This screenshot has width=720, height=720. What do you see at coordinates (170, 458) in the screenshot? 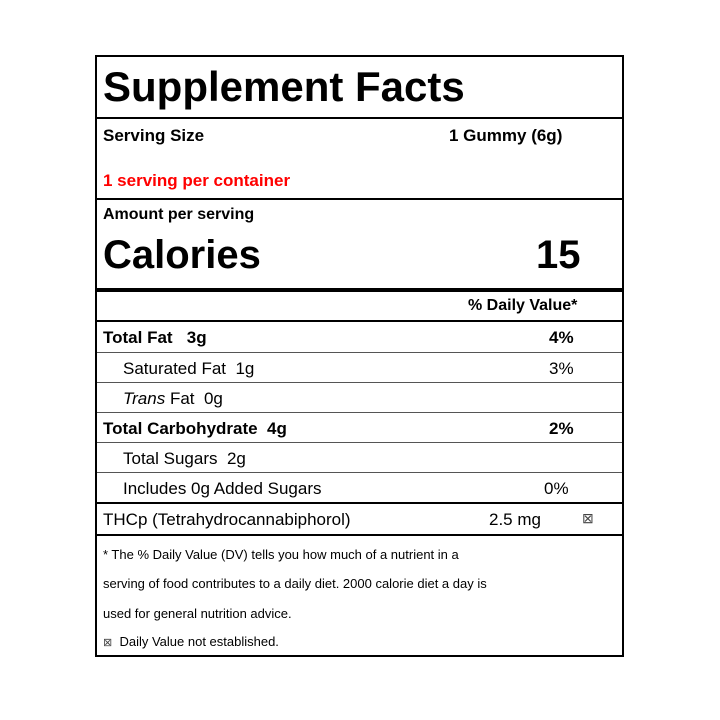
I see `nutrient-name: Total Sugars` at bounding box center [170, 458].